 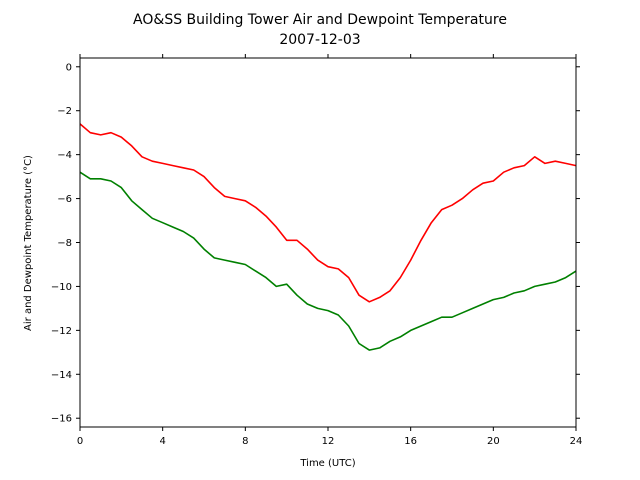 What do you see at coordinates (162, 441) in the screenshot?
I see `x-tick-label: 4` at bounding box center [162, 441].